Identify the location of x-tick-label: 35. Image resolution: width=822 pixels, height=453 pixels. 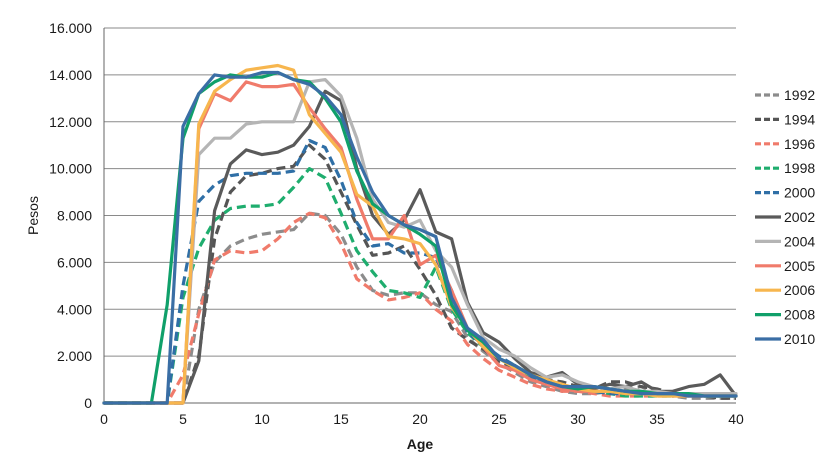
(657, 419).